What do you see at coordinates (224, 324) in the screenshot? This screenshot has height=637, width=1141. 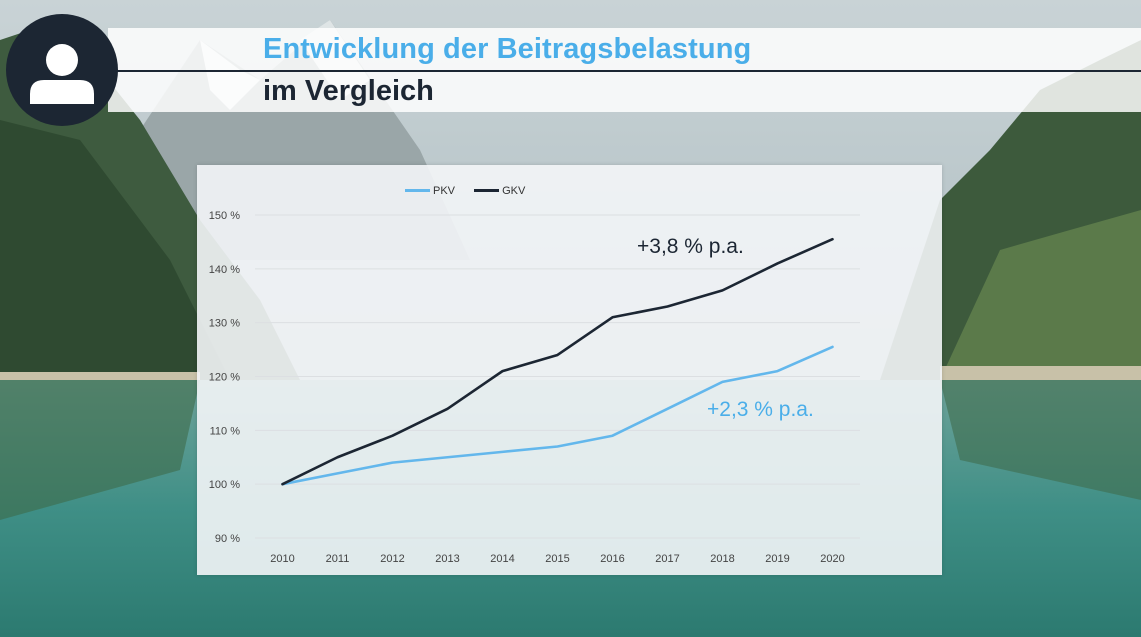 I see `y-tick-label: 130 %` at bounding box center [224, 324].